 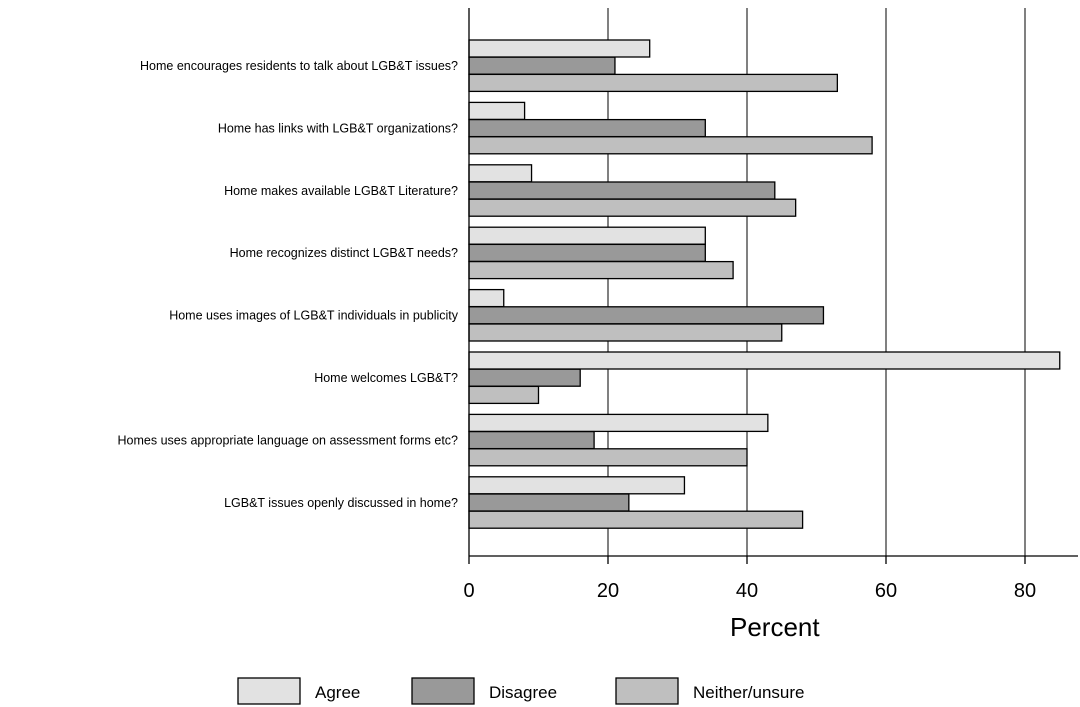 I want to click on category-label: Home makes available LGB&T Literature?, so click(x=341, y=191).